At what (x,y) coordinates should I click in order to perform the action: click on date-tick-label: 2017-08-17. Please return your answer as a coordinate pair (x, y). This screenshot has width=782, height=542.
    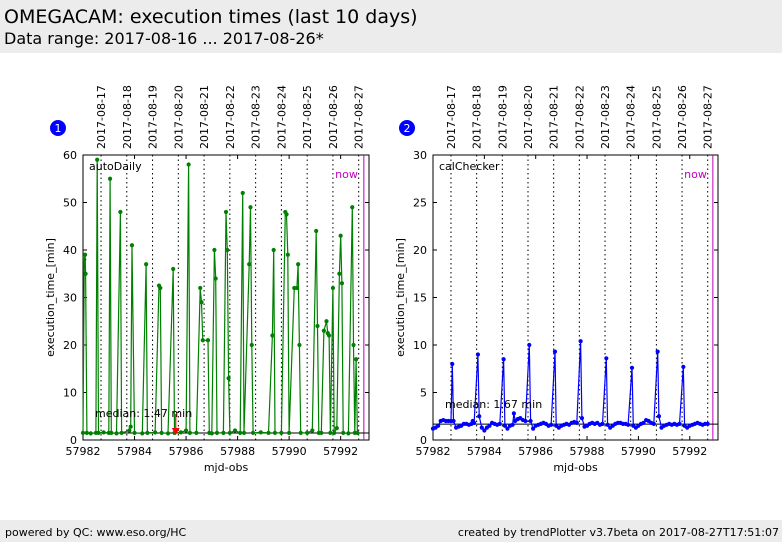
    Looking at the image, I should click on (101, 117).